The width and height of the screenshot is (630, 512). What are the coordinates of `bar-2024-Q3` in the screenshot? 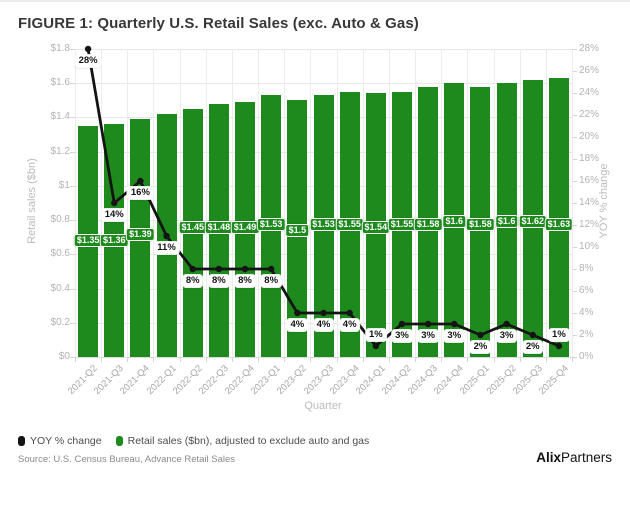 It's located at (428, 221).